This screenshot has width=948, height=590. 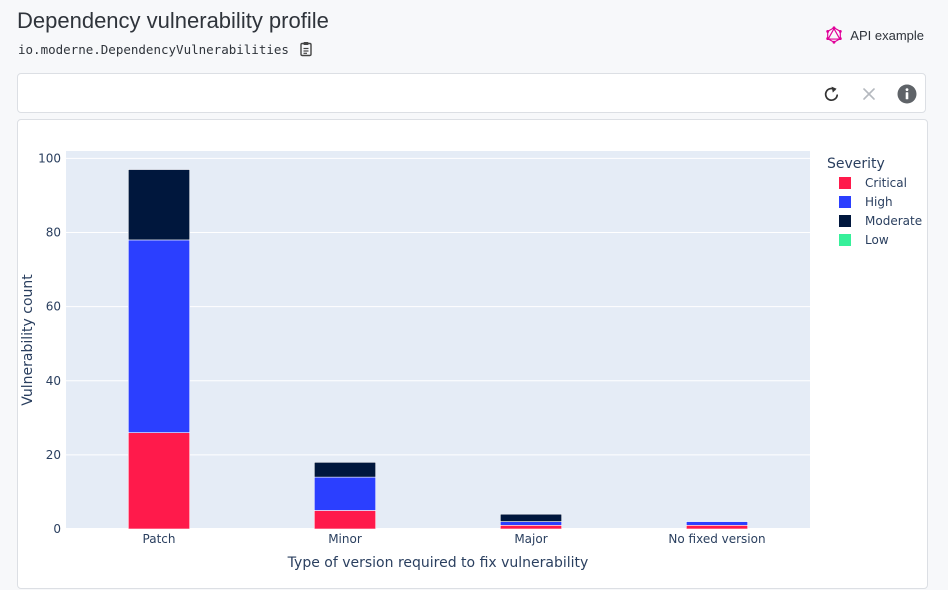 What do you see at coordinates (716, 539) in the screenshot?
I see `x-tick-label: No fixed version` at bounding box center [716, 539].